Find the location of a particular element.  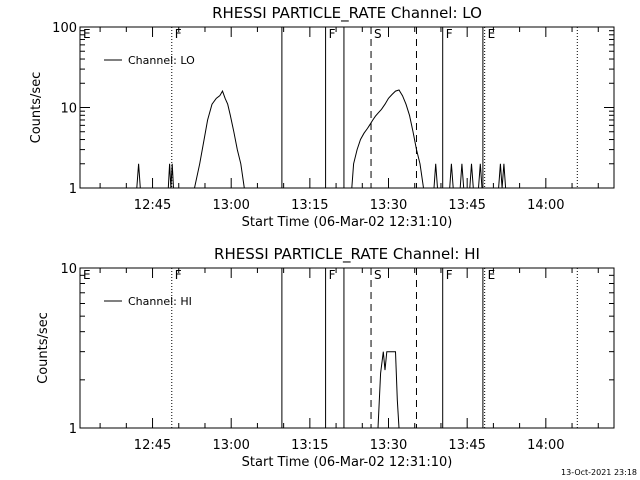

plot-timestamp: 13-Oct-2021 23:18 is located at coordinates (599, 472).